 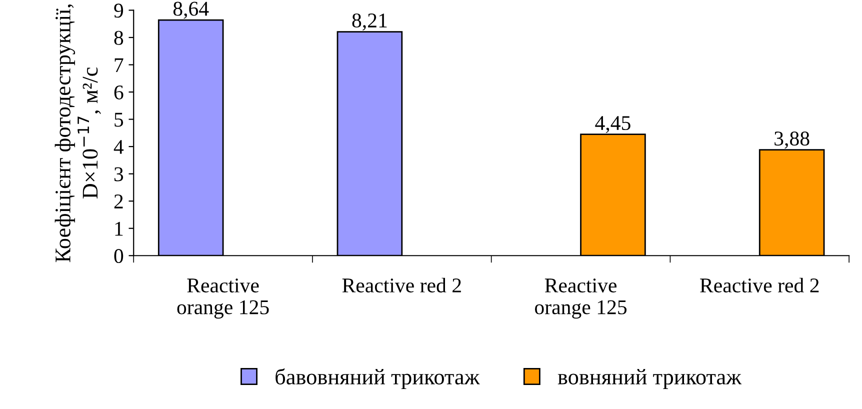 I want to click on y-tick-label: 5, so click(x=119, y=119).